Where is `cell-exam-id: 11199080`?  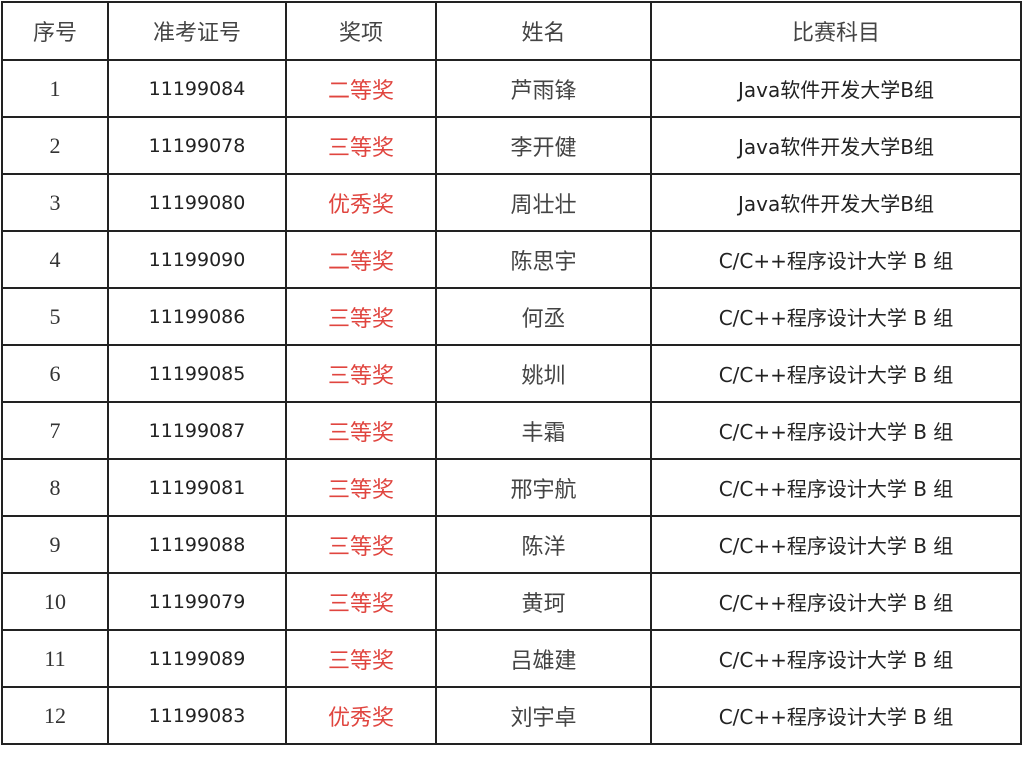 cell-exam-id: 11199080 is located at coordinates (197, 202).